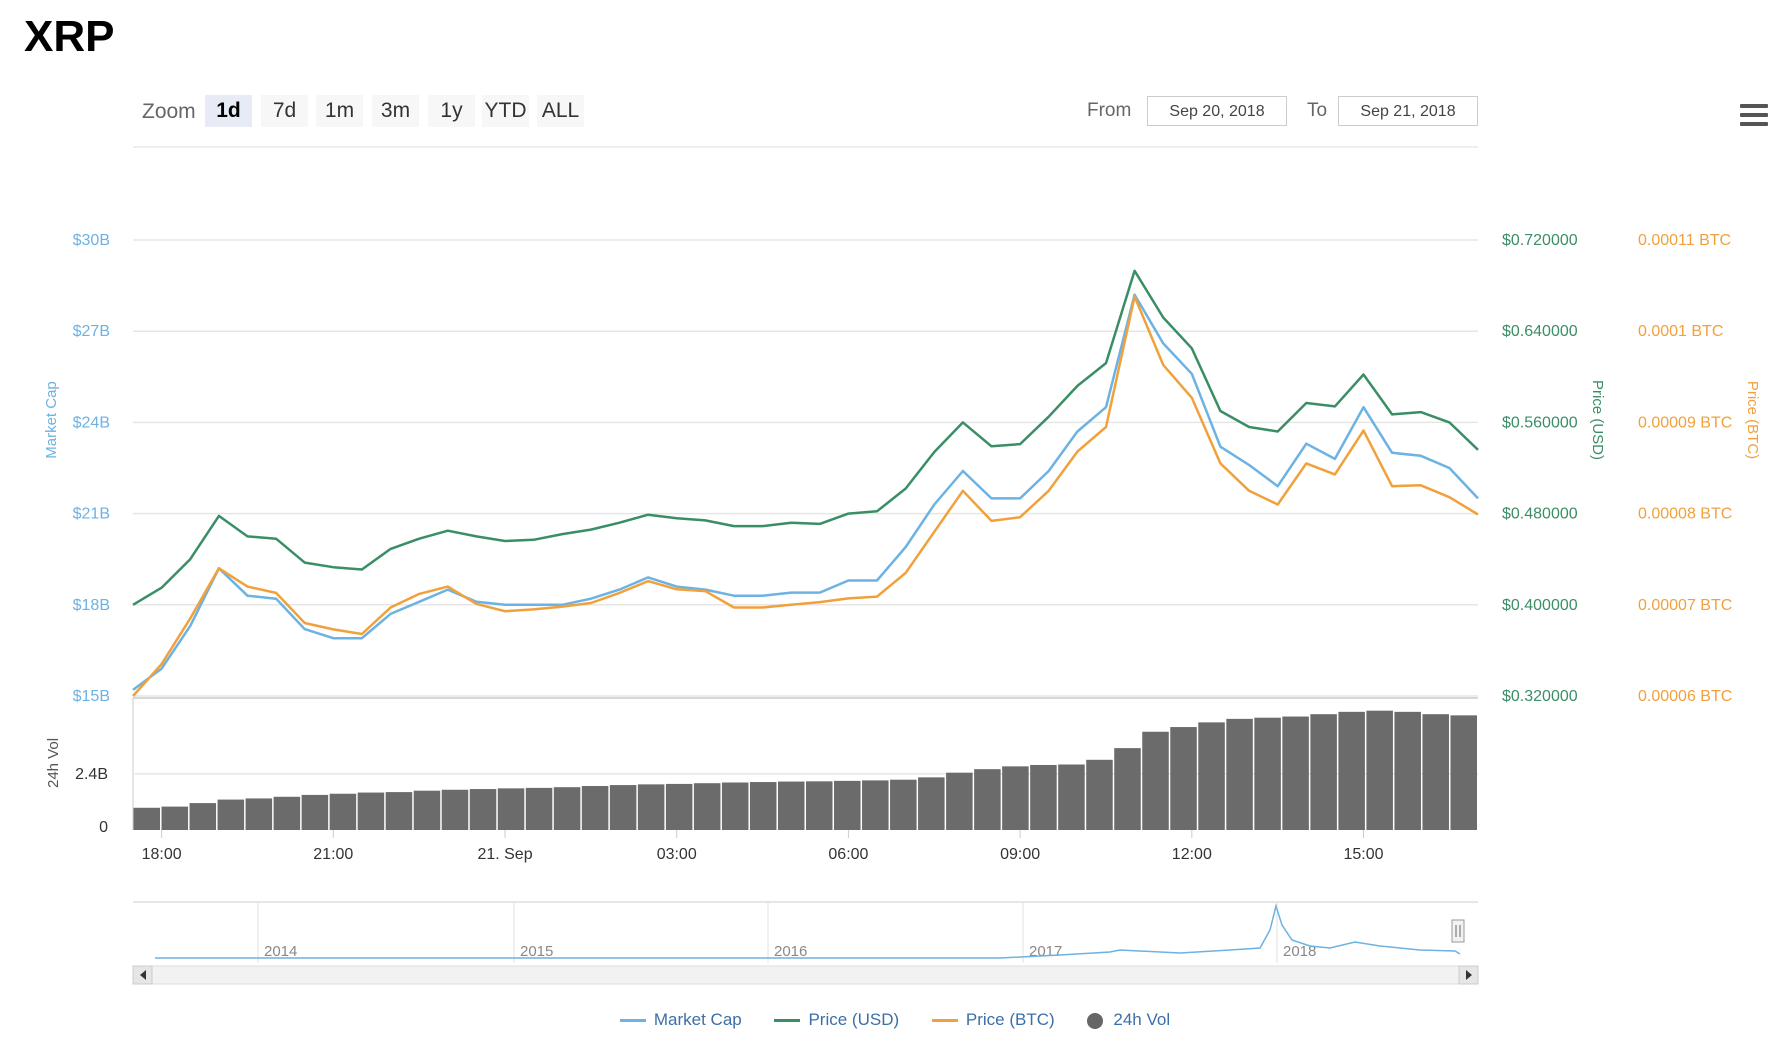 Image resolution: width=1790 pixels, height=1062 pixels. What do you see at coordinates (1597, 420) in the screenshot?
I see `price-usd-axis-title: Price (USD)` at bounding box center [1597, 420].